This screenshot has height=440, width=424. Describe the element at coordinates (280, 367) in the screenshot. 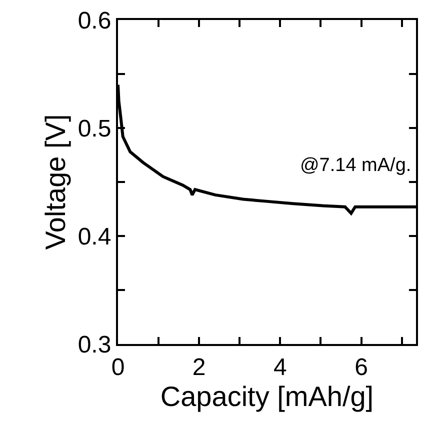

I see `x-tick-label: 4` at that location.